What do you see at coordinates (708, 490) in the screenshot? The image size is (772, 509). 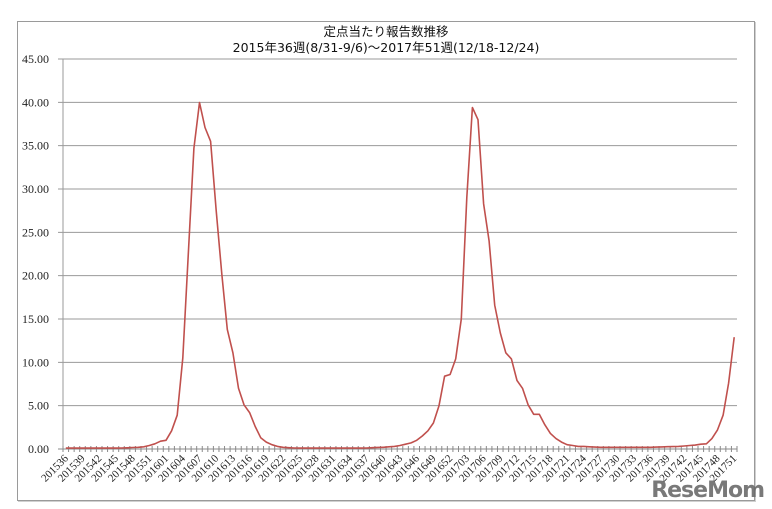 I see `watermark-logo: ReseMom` at bounding box center [708, 490].